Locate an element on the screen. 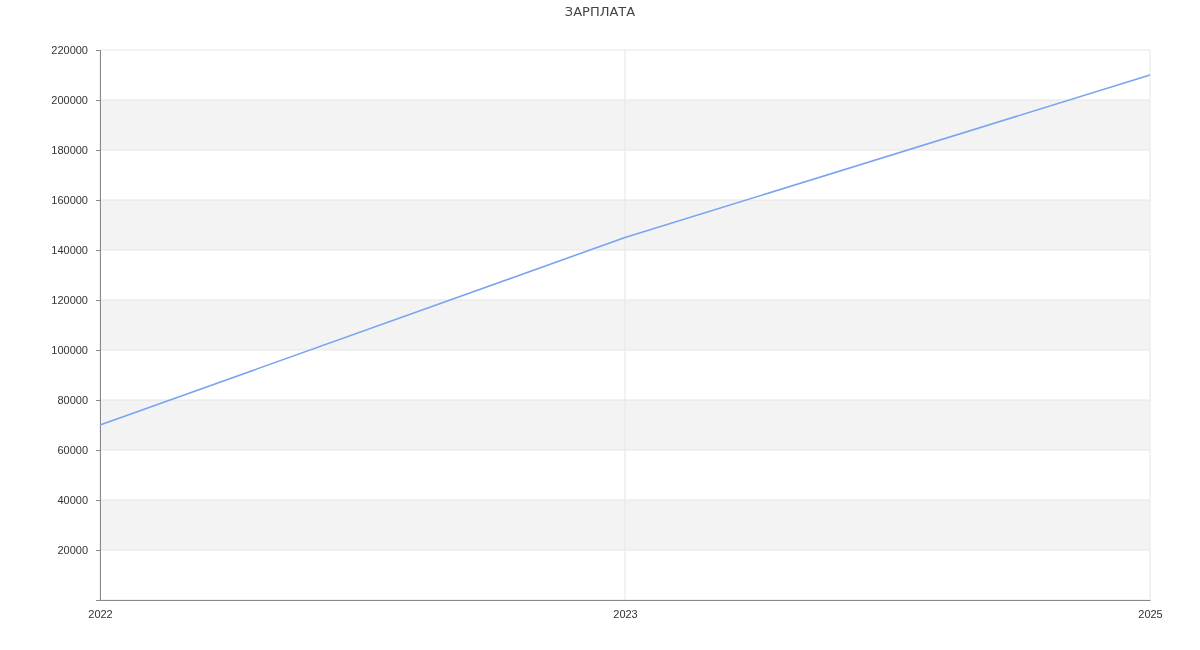 The image size is (1200, 650). x-tick-label: 2023 is located at coordinates (625, 613).